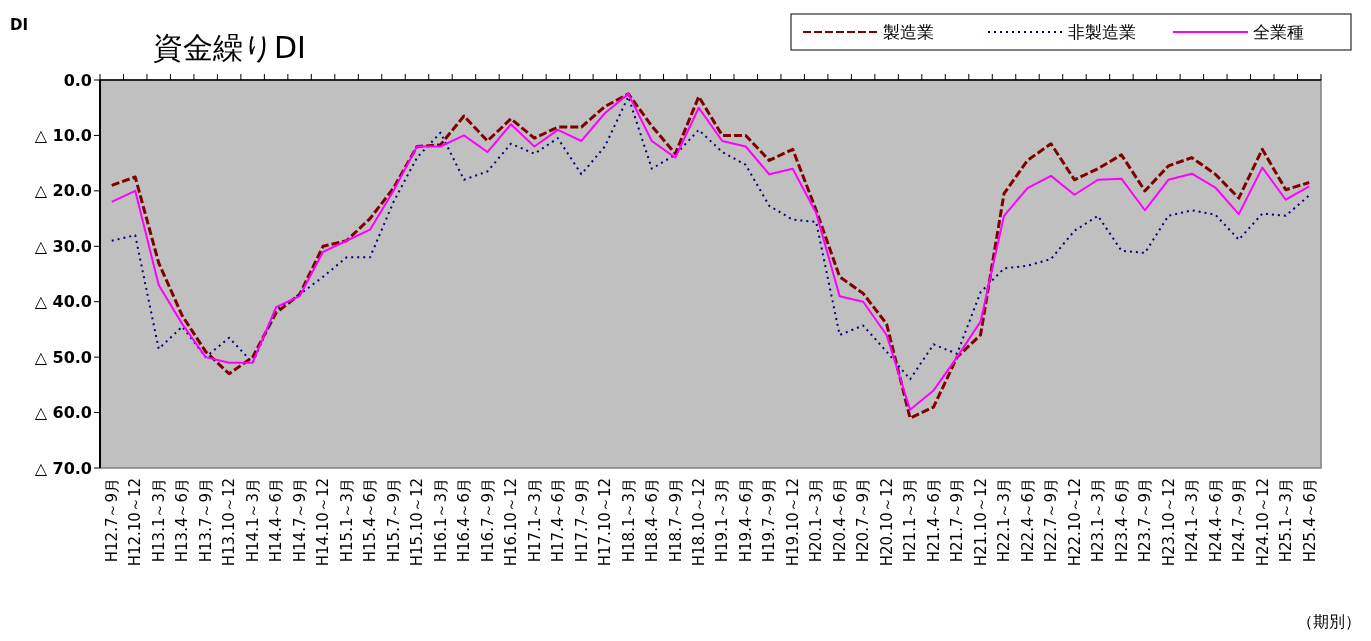 The image size is (1371, 641). What do you see at coordinates (1168, 522) in the screenshot?
I see `x-tick-label: H23.10～12` at bounding box center [1168, 522].